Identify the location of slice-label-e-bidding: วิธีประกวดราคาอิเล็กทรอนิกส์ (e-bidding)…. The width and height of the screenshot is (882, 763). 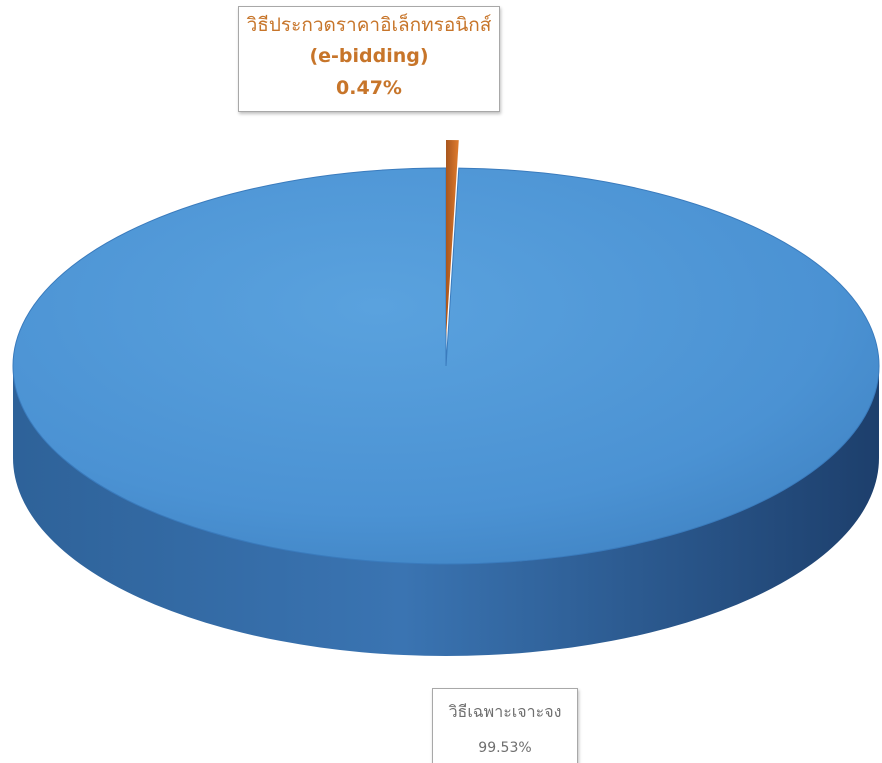
(369, 59).